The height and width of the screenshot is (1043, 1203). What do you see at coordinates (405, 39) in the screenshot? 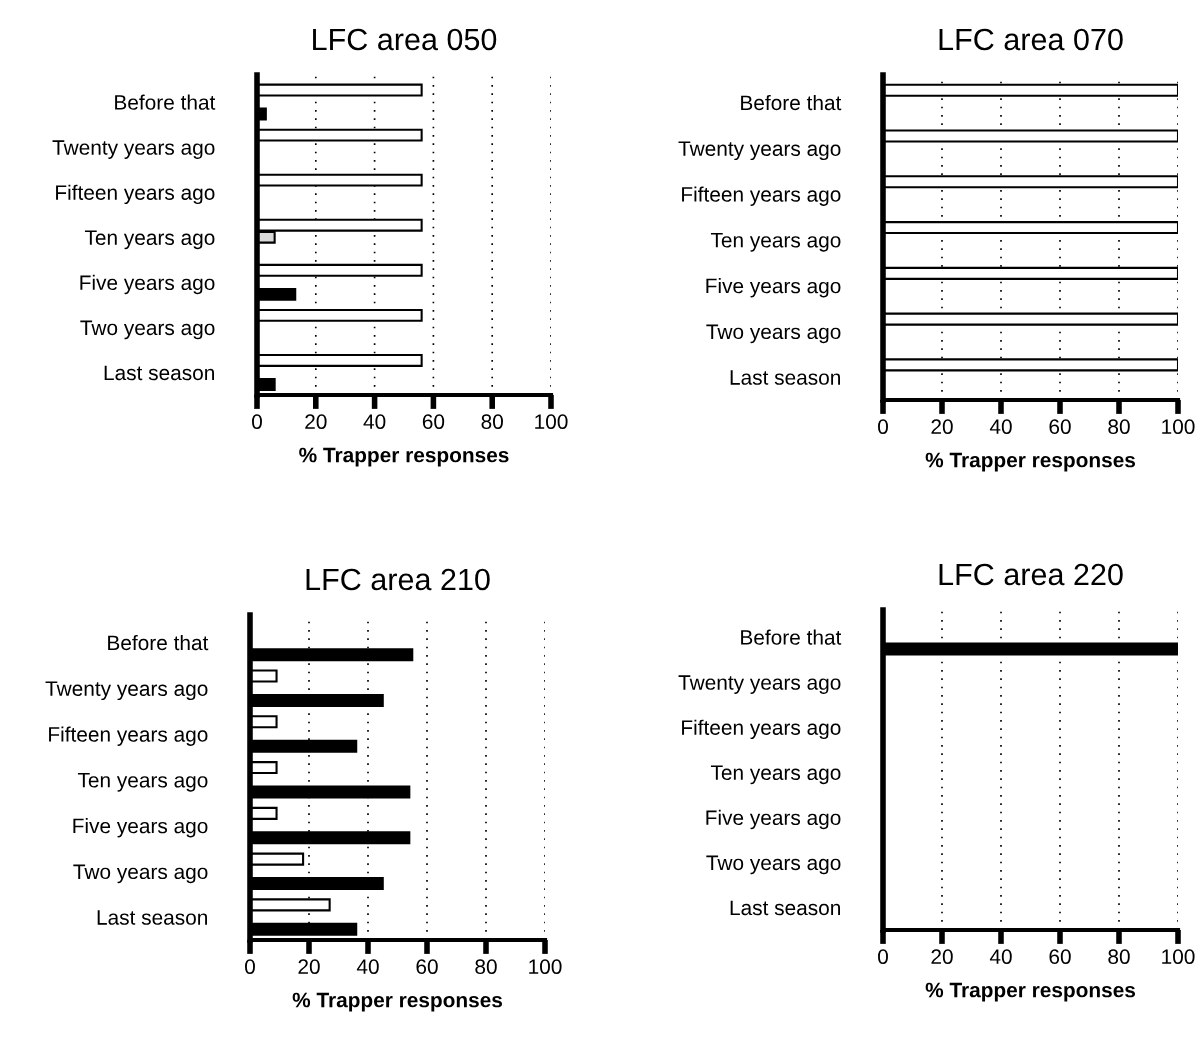
I see `chart-title: LFC area 050` at bounding box center [405, 39].